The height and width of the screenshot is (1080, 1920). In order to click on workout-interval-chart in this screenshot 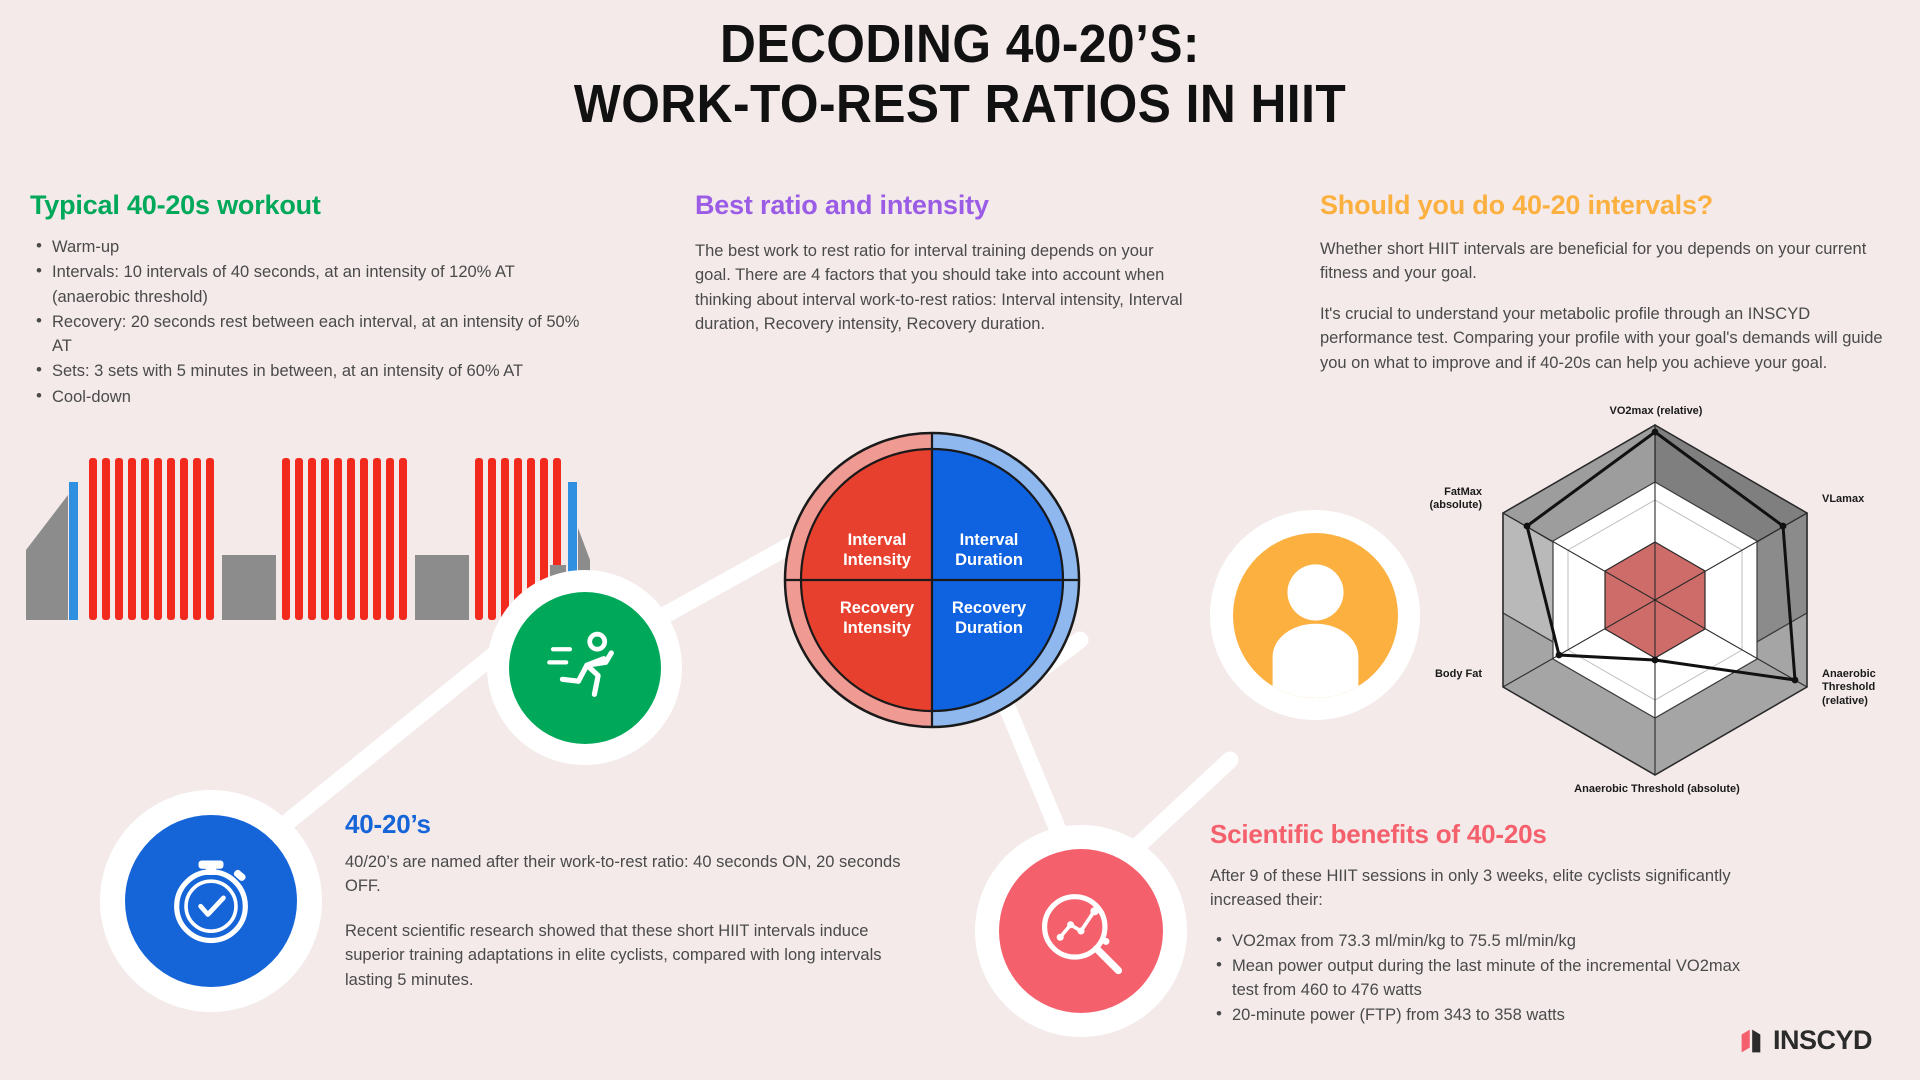, I will do `click(296, 539)`.